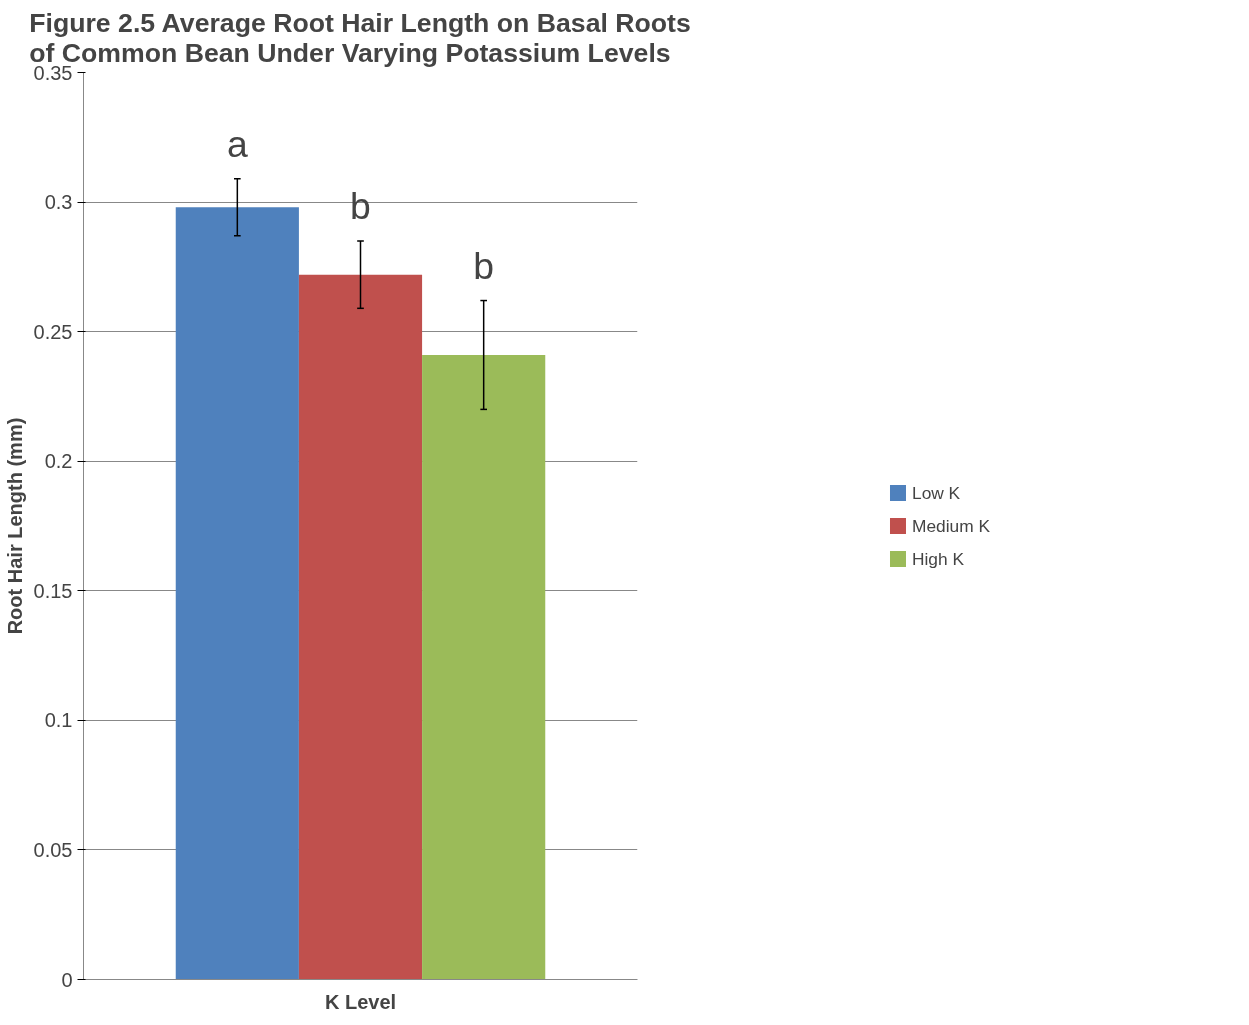 This screenshot has width=1249, height=1025. I want to click on y-tick-label: 0.25, so click(53, 331).